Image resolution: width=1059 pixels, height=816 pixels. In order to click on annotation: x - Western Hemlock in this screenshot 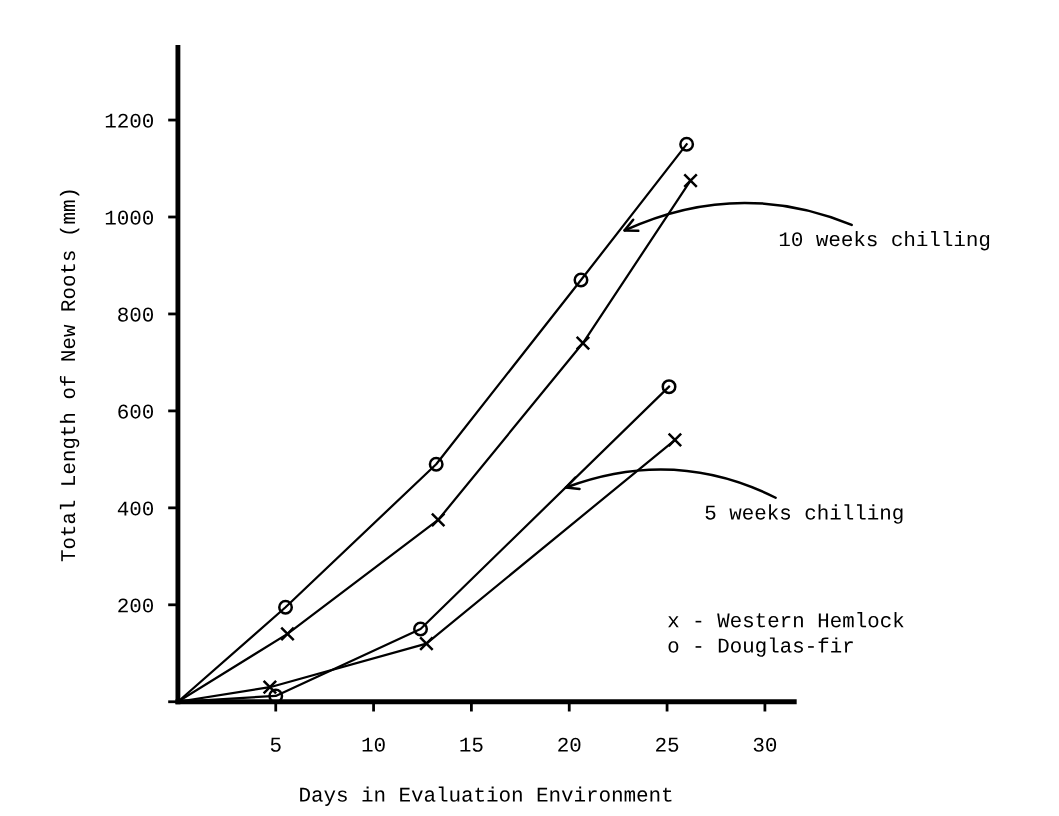, I will do `click(786, 620)`.